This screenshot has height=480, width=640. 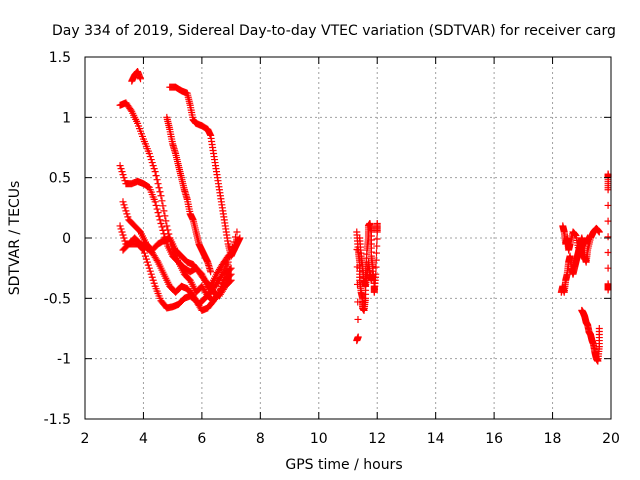 I want to click on x-tick-label: 2, so click(x=85, y=439).